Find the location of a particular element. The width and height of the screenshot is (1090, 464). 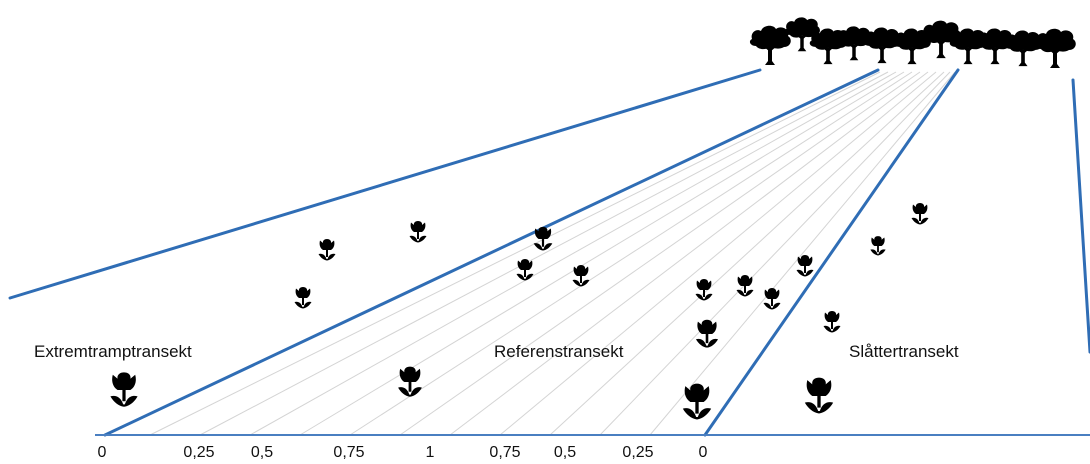

label-slattertransekt: Slåttertransekt is located at coordinates (904, 351).